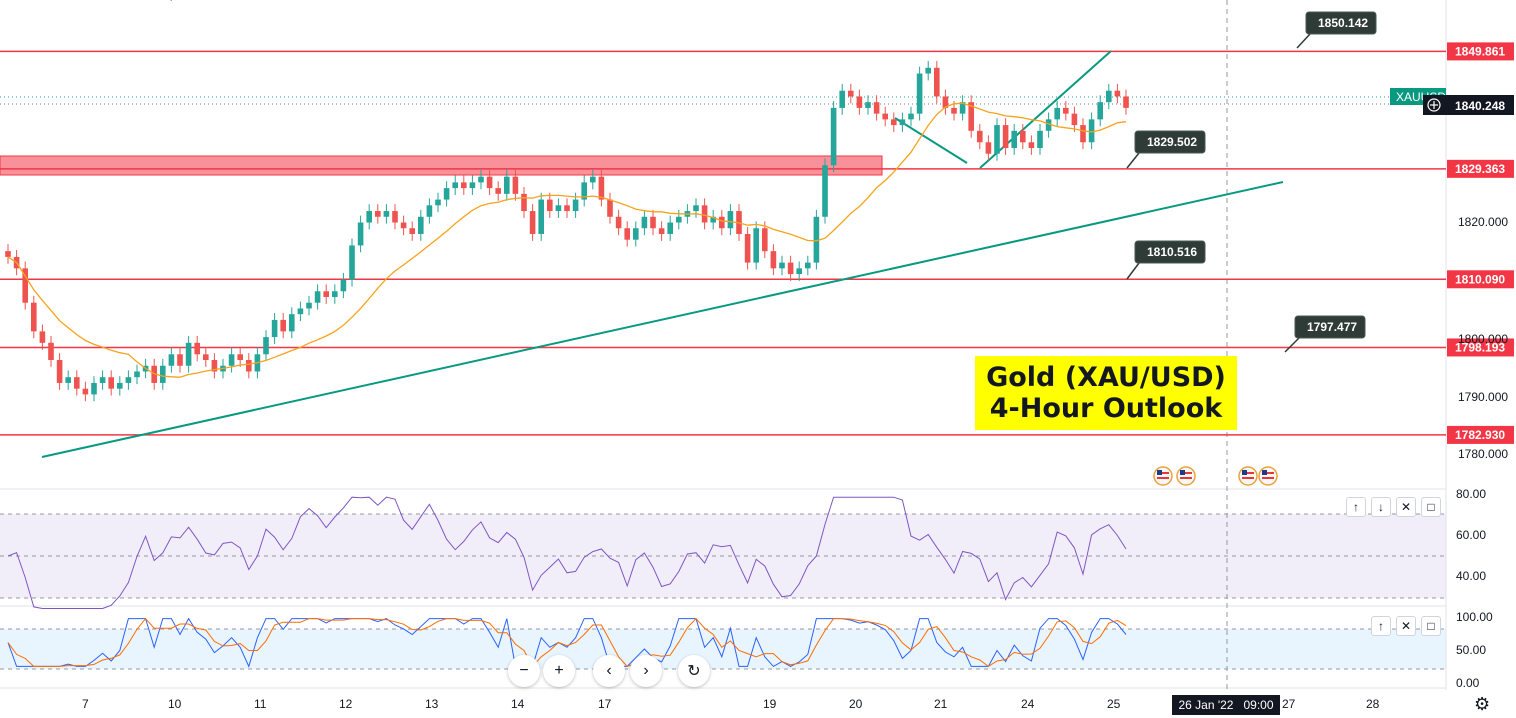  Describe the element at coordinates (1431, 507) in the screenshot. I see `rsi-maximize-icon: □` at that location.